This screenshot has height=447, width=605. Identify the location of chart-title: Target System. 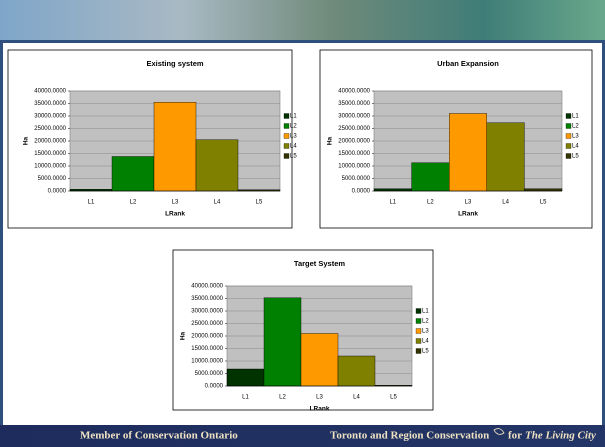
(319, 263).